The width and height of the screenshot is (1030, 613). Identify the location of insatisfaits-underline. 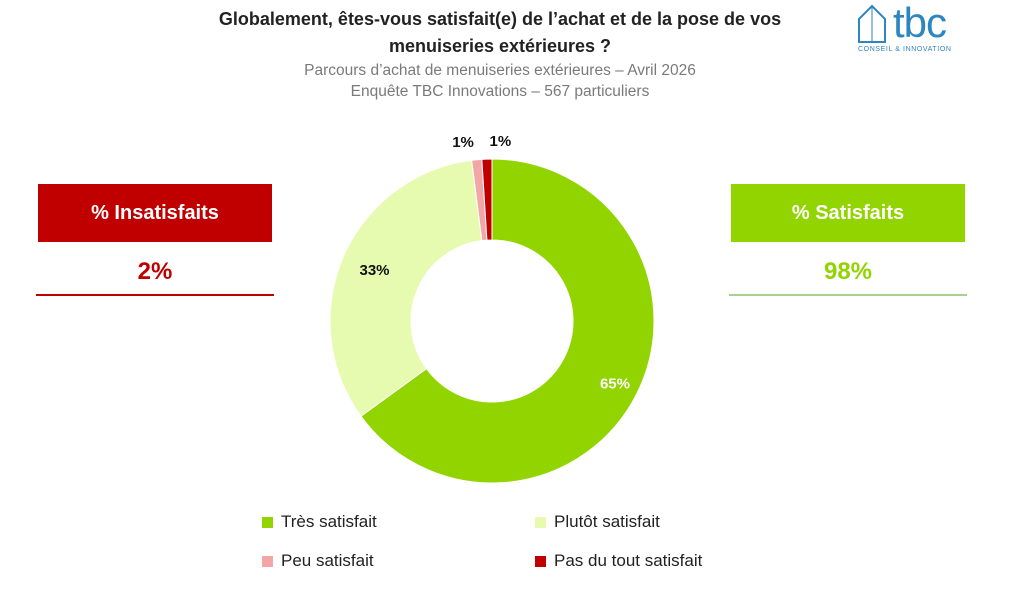
(155, 295).